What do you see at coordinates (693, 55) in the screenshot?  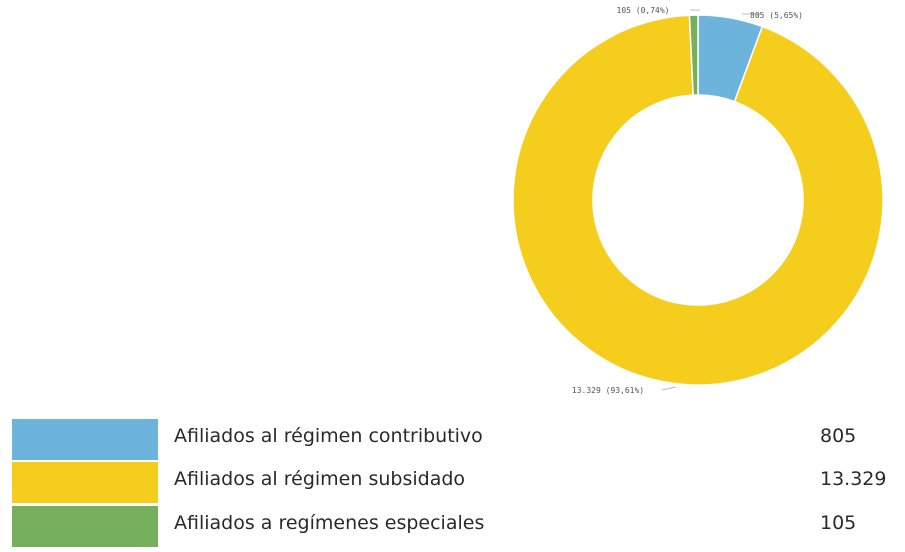 I see `donut-slice-especiales` at bounding box center [693, 55].